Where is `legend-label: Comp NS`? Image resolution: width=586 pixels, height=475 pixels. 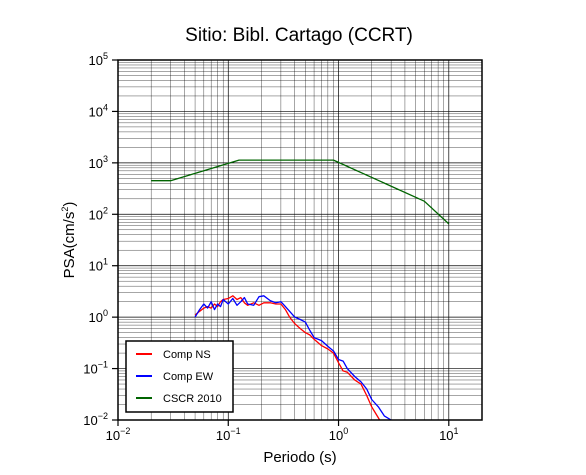
legend-label: Comp NS is located at coordinates (187, 355).